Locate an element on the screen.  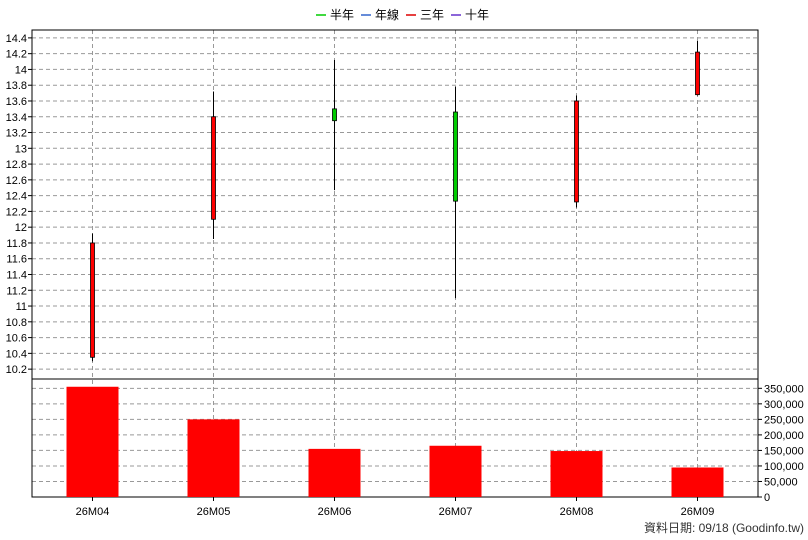
price-tick-label: 12 is located at coordinates (21, 228).